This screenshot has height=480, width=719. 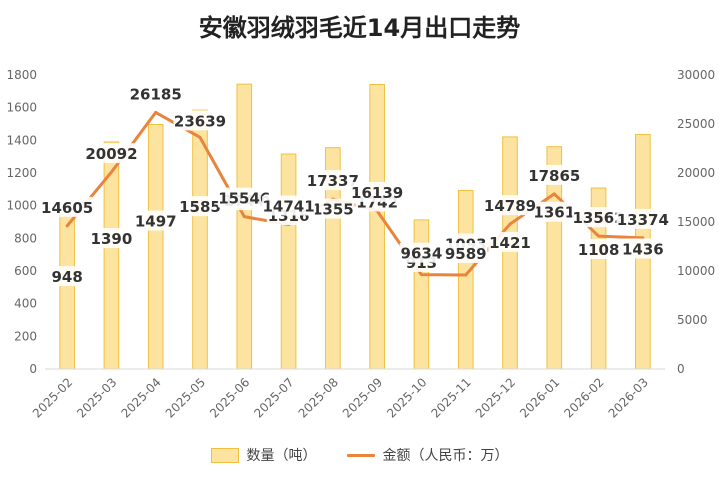 I want to click on y-right-tick-label: 15000, so click(x=696, y=222).